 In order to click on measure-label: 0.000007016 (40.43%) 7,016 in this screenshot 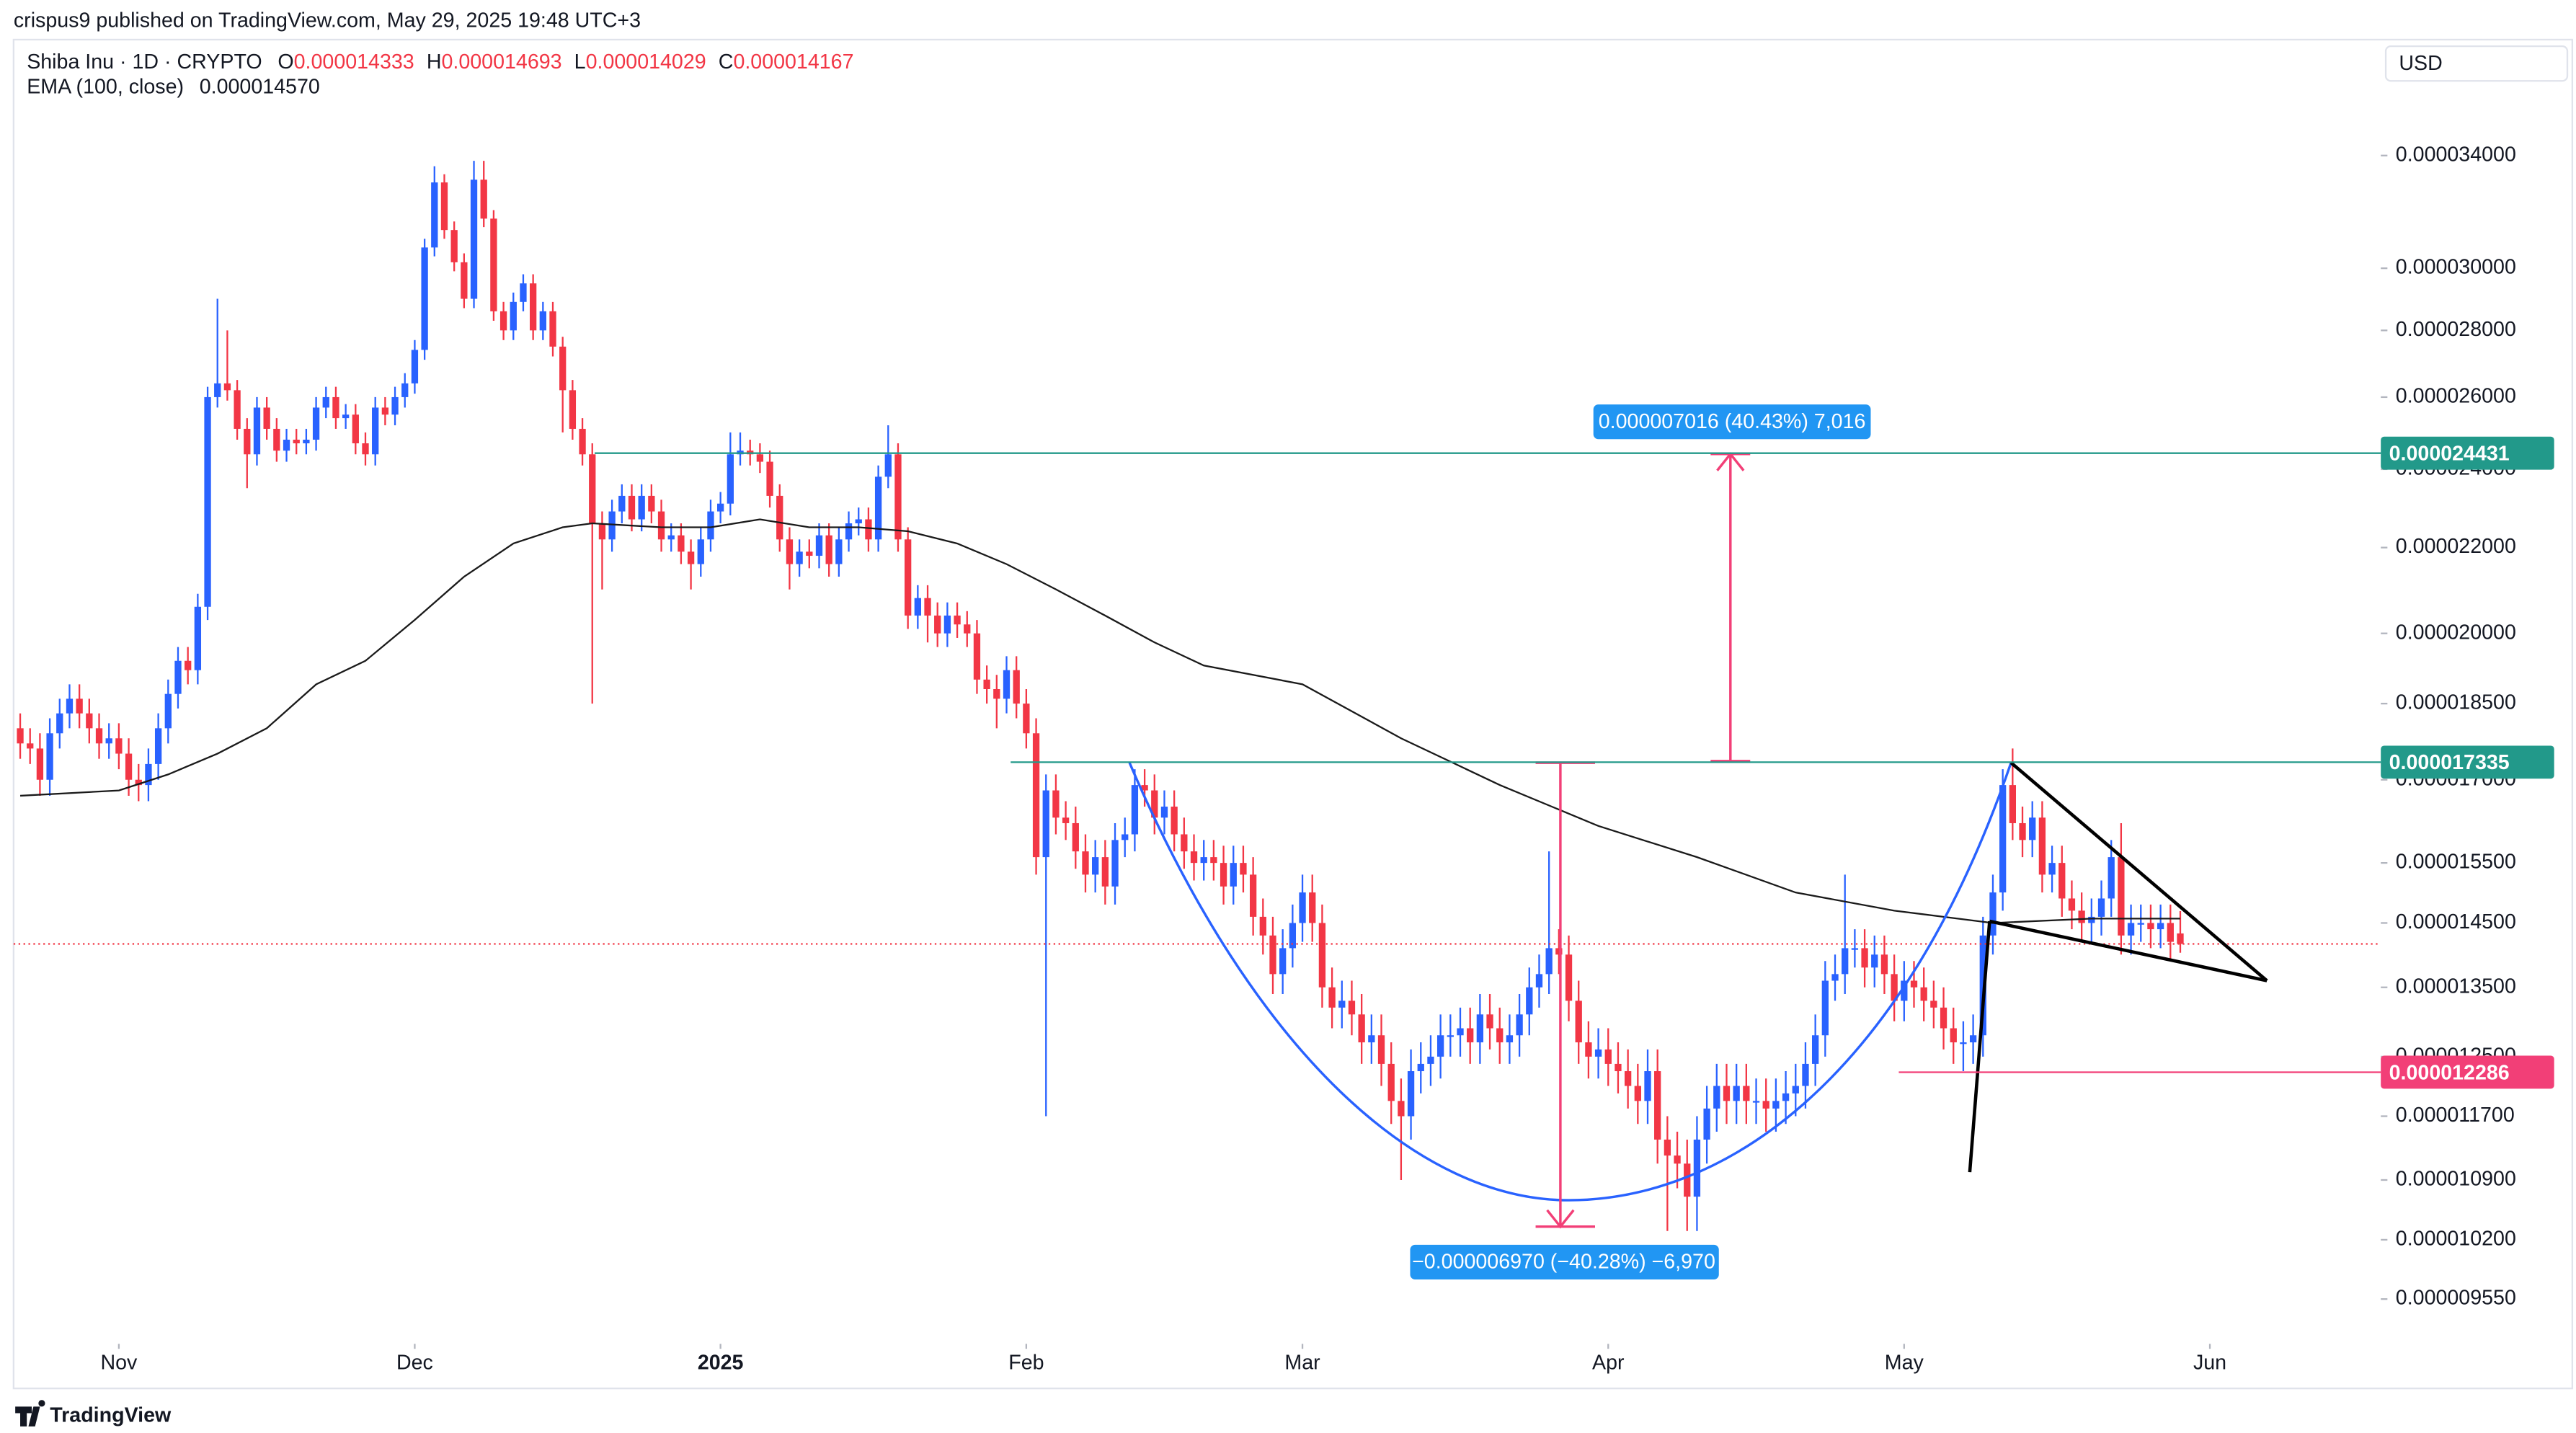, I will do `click(1733, 421)`.